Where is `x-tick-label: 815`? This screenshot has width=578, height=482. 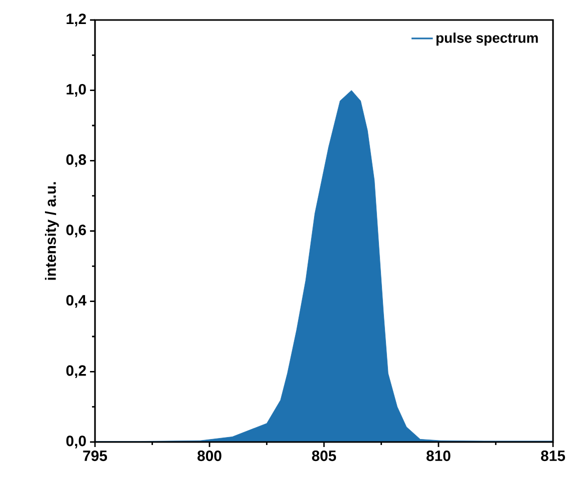 x-tick-label: 815 is located at coordinates (553, 456).